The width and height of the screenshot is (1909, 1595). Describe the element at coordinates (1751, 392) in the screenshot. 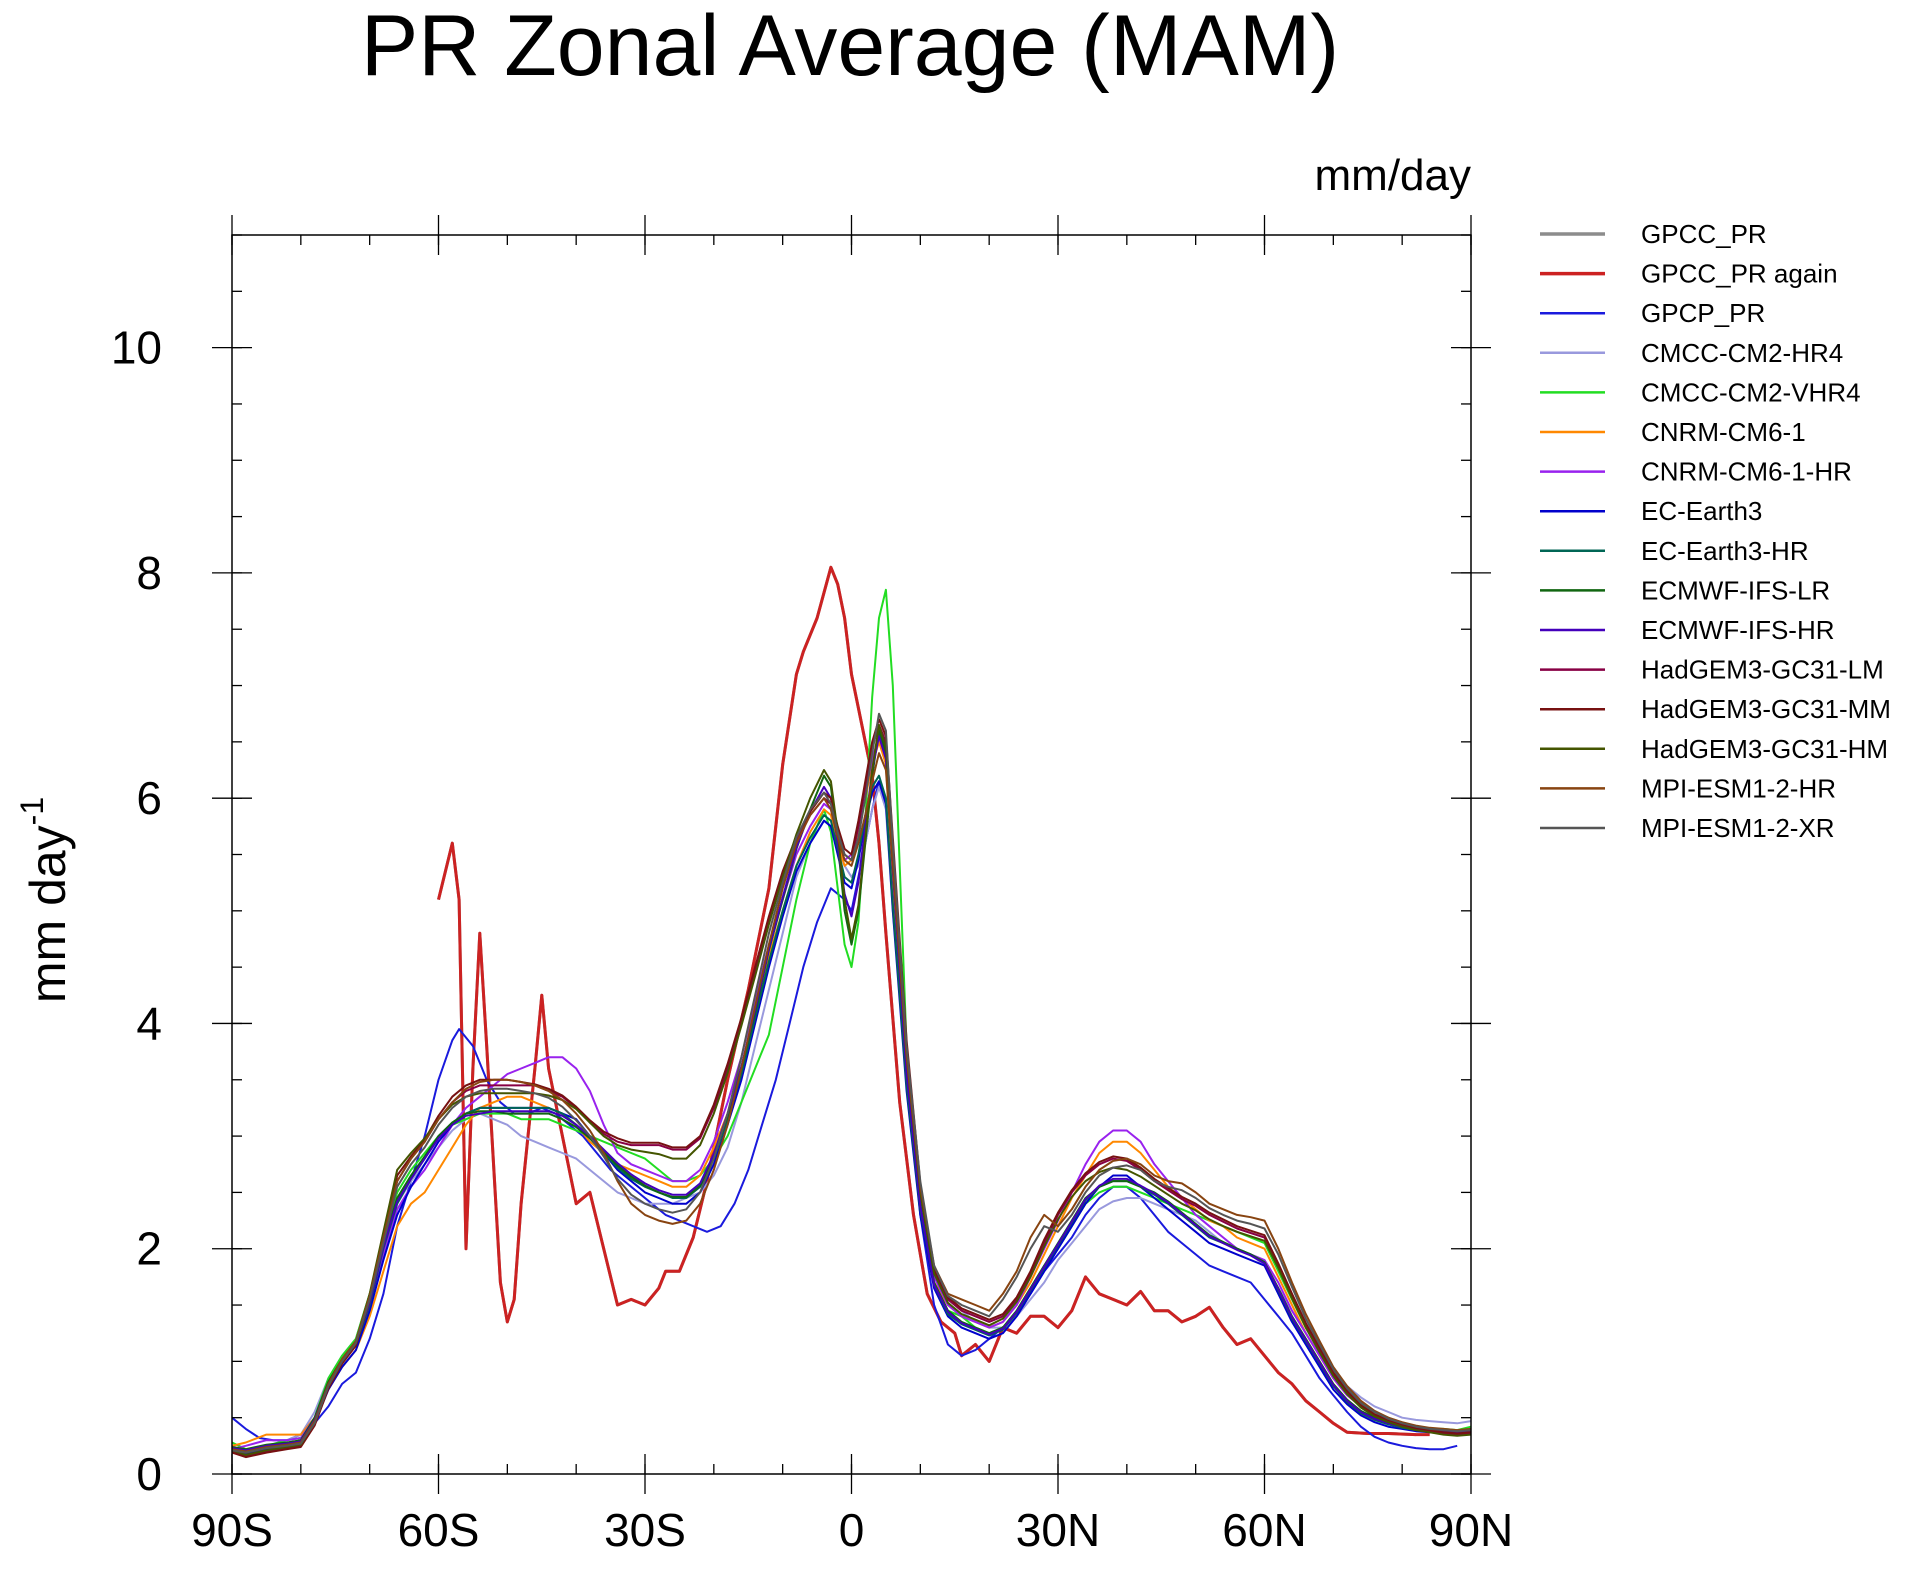

I see `legend-label: CMCC-CM2-VHR4` at that location.